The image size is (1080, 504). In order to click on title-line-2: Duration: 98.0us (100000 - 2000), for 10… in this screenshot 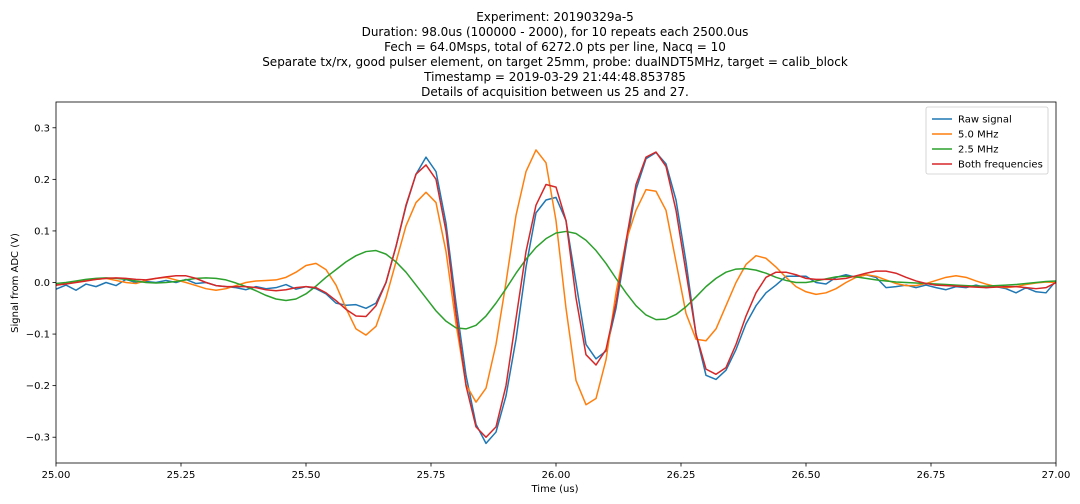, I will do `click(555, 32)`.